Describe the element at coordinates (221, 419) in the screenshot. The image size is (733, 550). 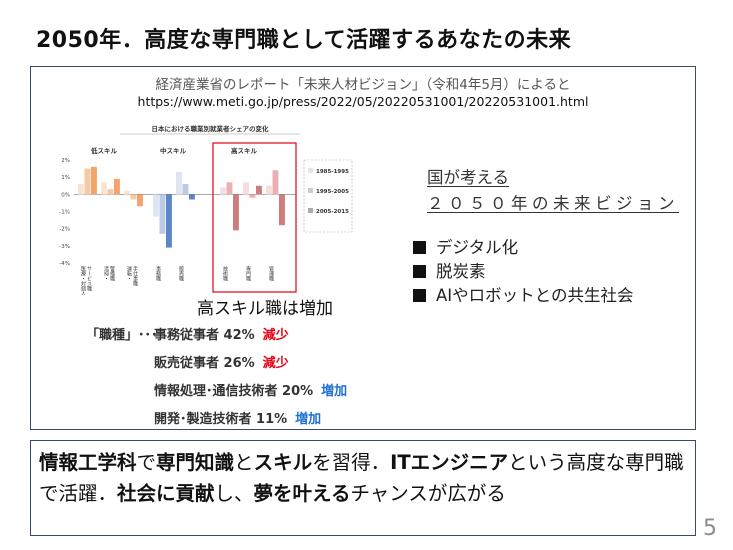
I see `job-name: 開発･製造技術者 11%` at that location.